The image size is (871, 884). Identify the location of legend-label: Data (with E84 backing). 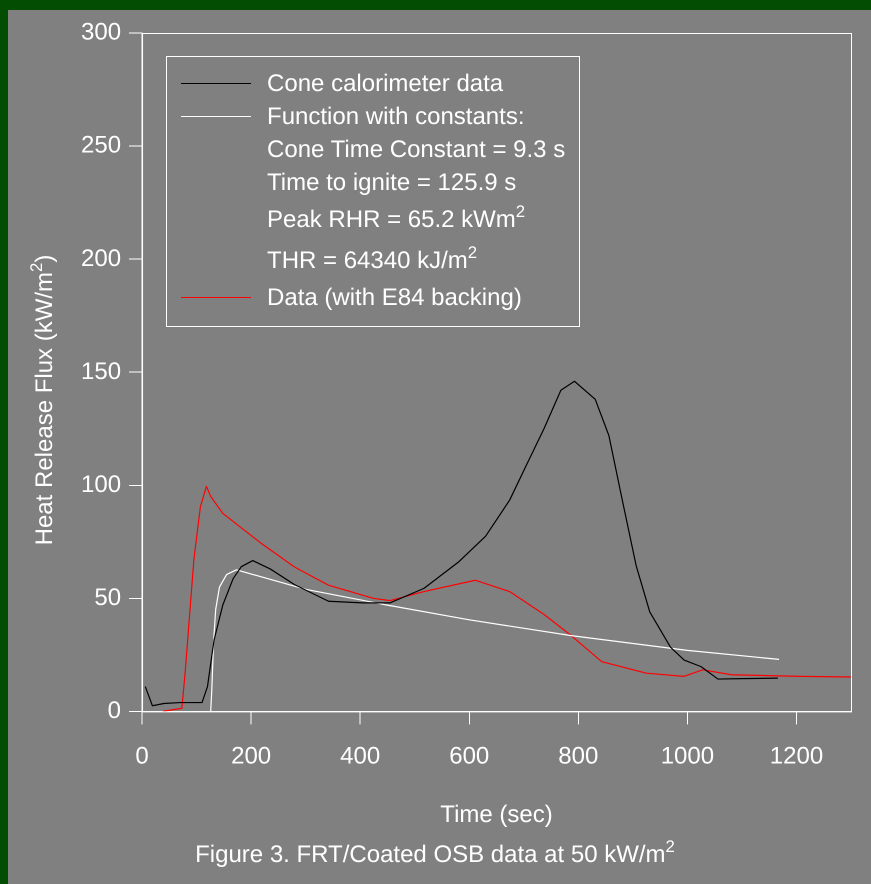
(394, 298).